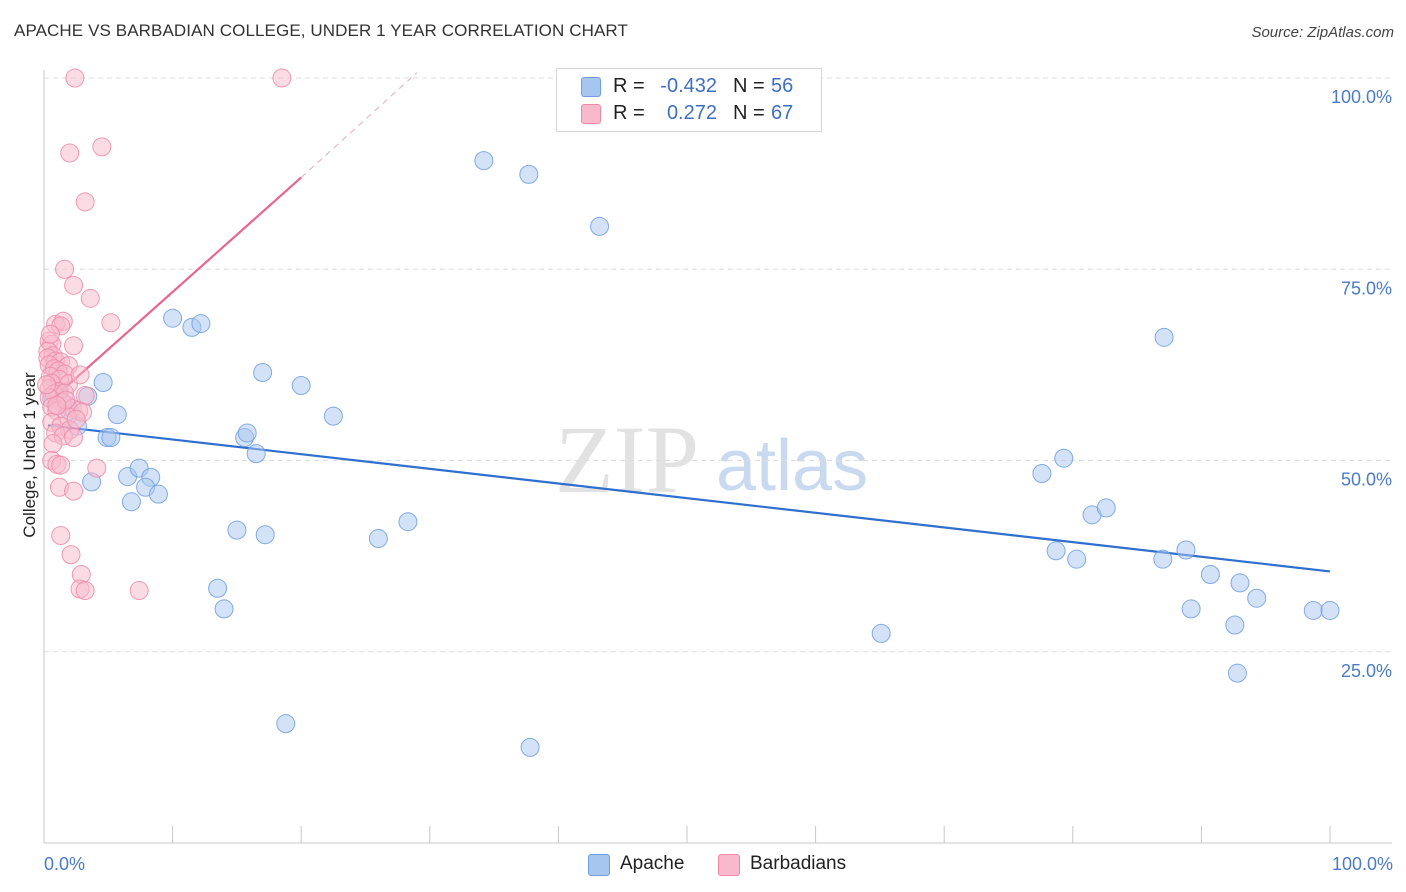 Image resolution: width=1406 pixels, height=892 pixels. Describe the element at coordinates (1361, 97) in the screenshot. I see `y-tick-label: 100.0%` at that location.